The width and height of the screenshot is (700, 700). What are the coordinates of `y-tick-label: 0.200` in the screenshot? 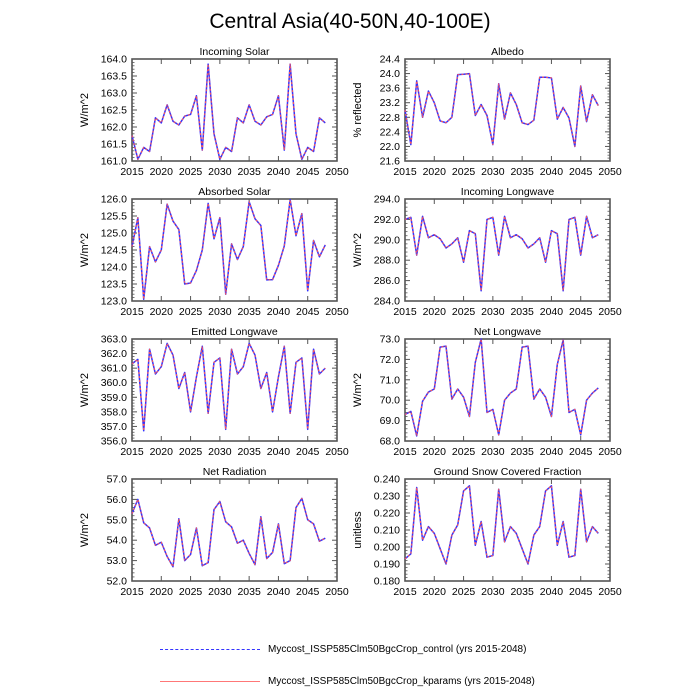 It's located at (387, 548).